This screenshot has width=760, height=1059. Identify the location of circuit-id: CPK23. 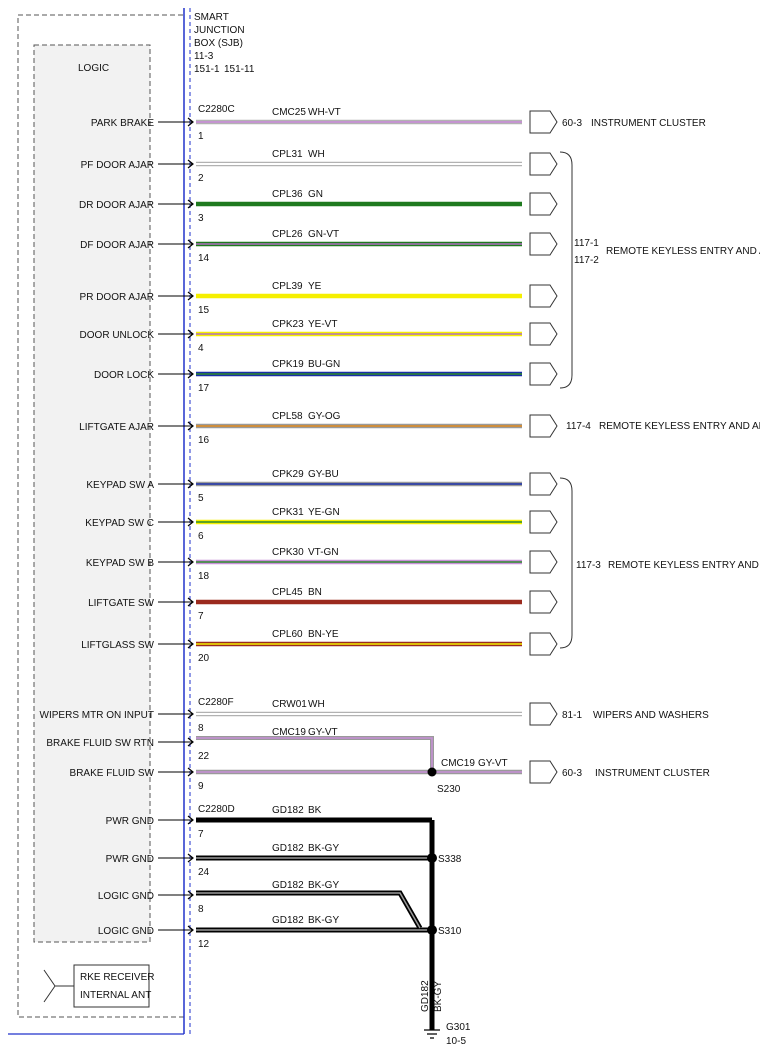
(288, 324).